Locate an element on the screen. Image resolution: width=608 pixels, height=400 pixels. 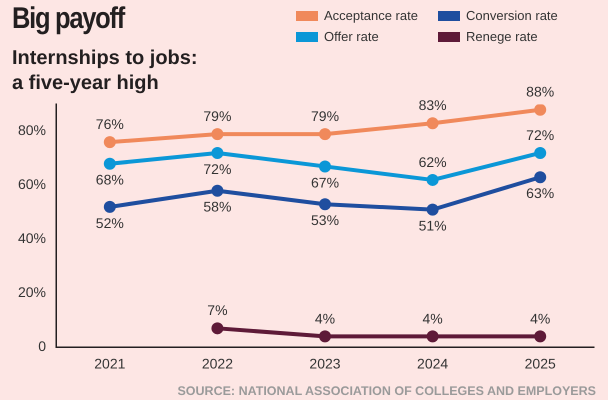
legend-label: Acceptance rate is located at coordinates (371, 15).